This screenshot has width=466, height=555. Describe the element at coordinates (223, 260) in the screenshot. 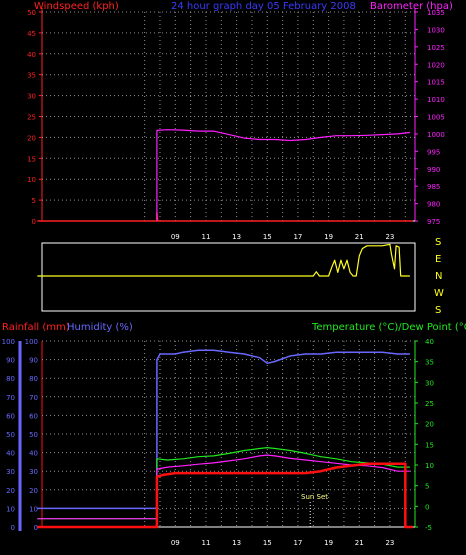

I see `wind-direction-line` at that location.